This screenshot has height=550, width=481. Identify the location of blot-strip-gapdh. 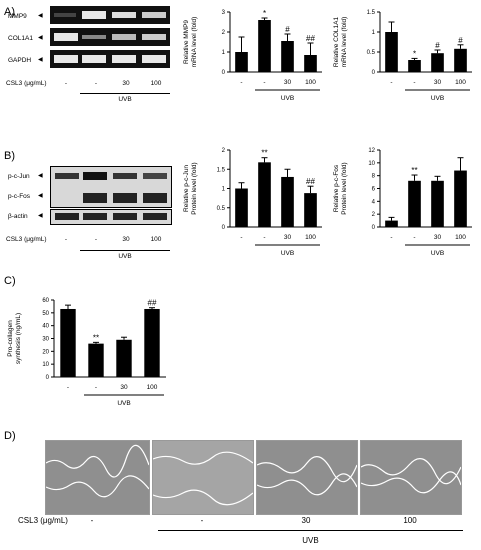
(110, 59).